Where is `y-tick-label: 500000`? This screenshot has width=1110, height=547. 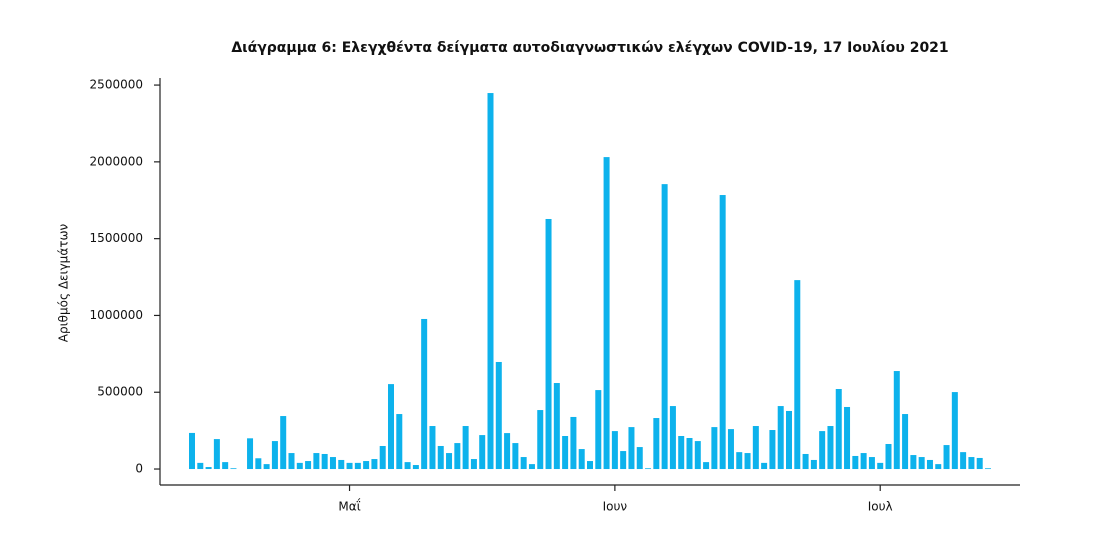 y-tick-label: 500000 is located at coordinates (120, 392).